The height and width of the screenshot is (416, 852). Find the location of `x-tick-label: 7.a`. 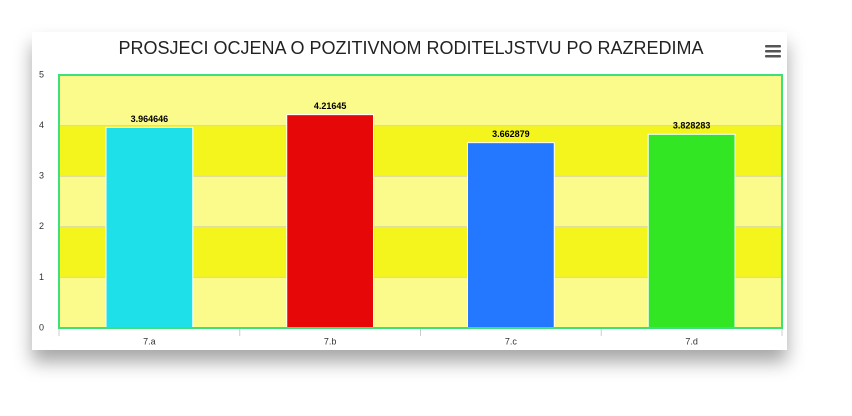

x-tick-label: 7.a is located at coordinates (149, 341).